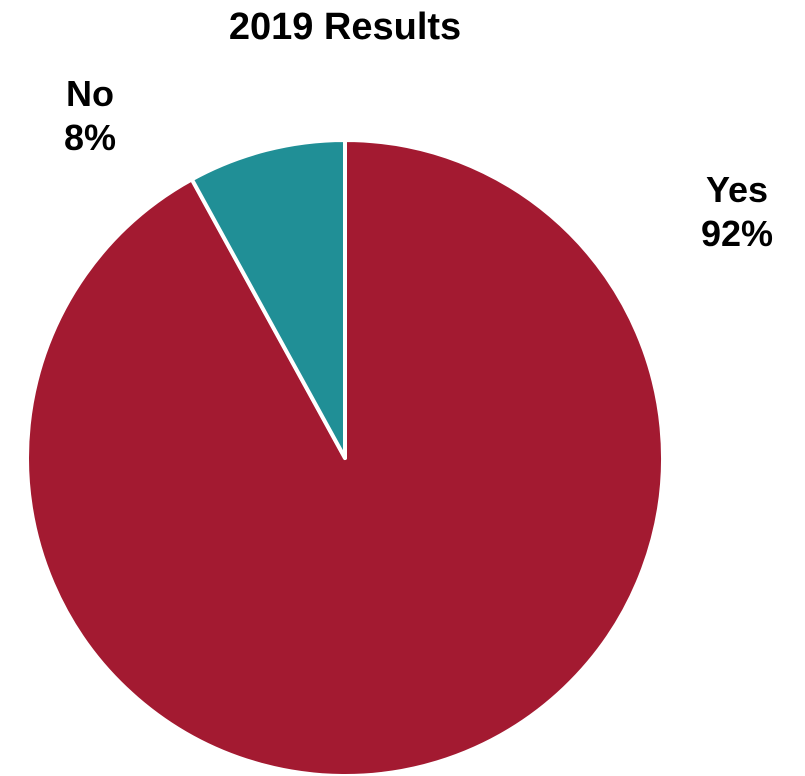 The width and height of the screenshot is (805, 776). Describe the element at coordinates (737, 212) in the screenshot. I see `slice-label-yes: Yes 92%` at that location.